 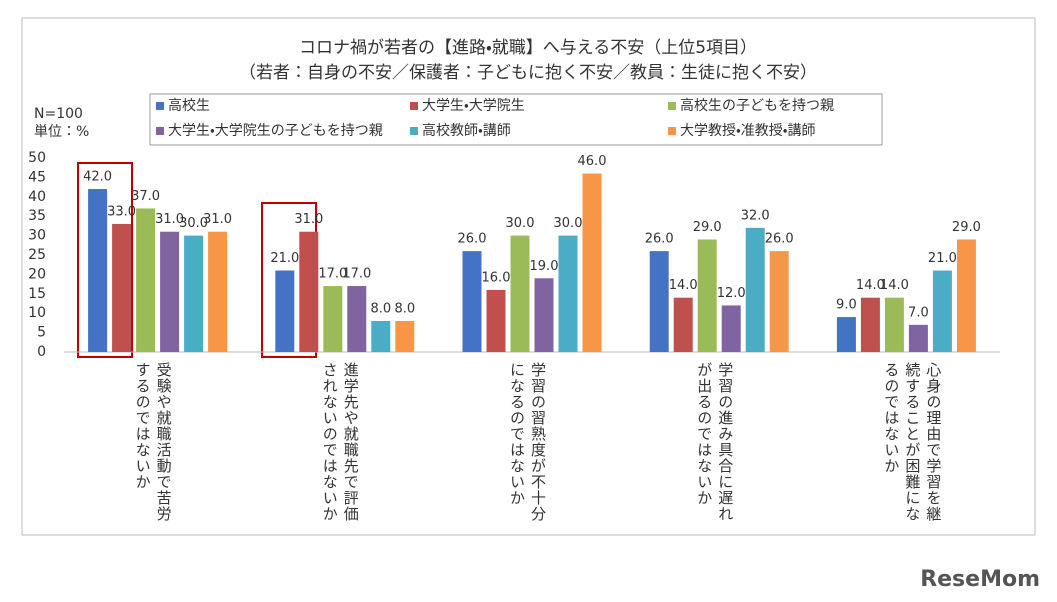 I want to click on watermark: ReseMom, so click(x=980, y=579).